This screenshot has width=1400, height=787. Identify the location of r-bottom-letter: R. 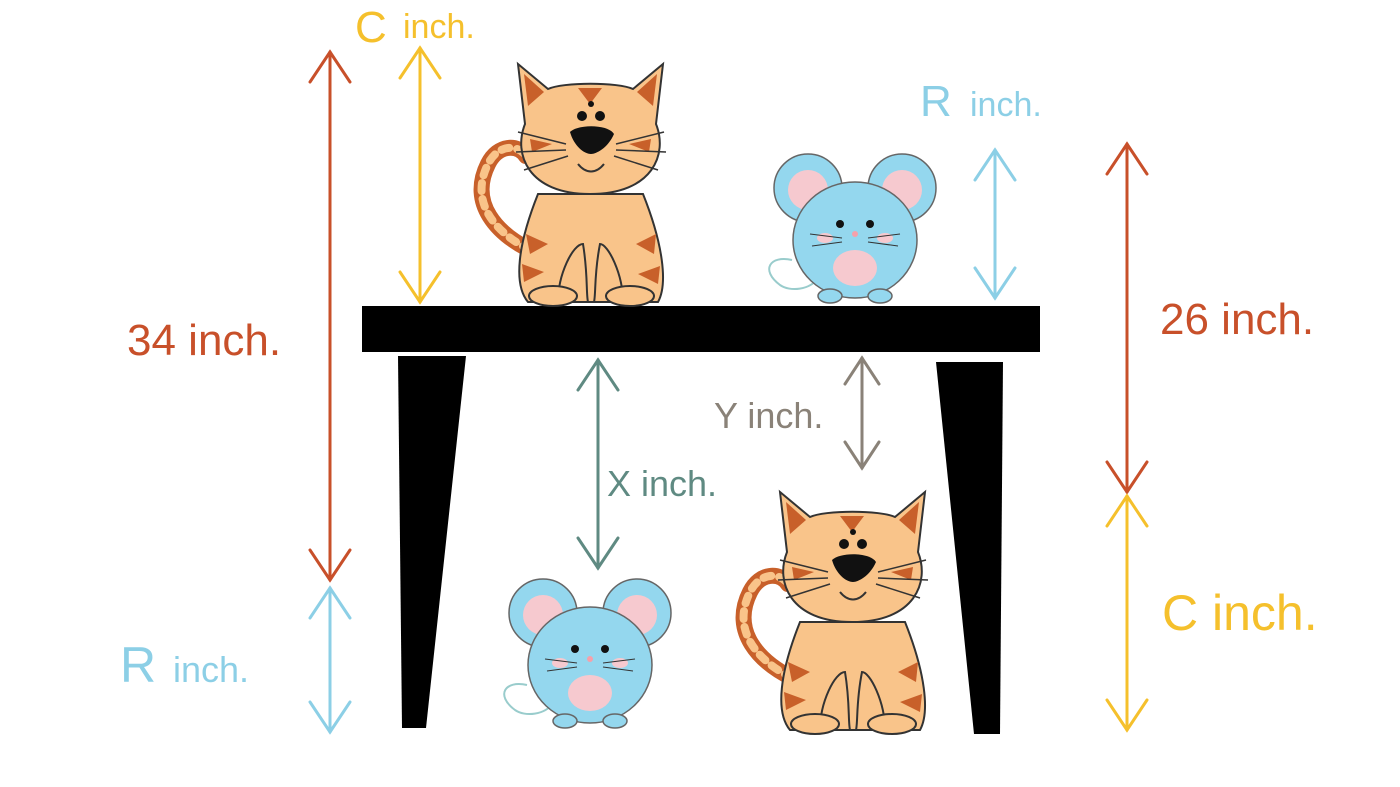
(138, 665).